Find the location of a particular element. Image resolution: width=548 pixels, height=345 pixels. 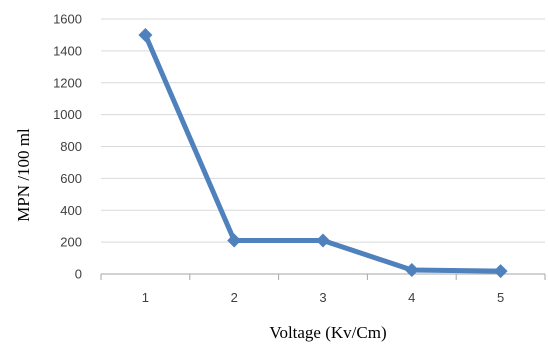

x-tick-label: 2 is located at coordinates (234, 297).